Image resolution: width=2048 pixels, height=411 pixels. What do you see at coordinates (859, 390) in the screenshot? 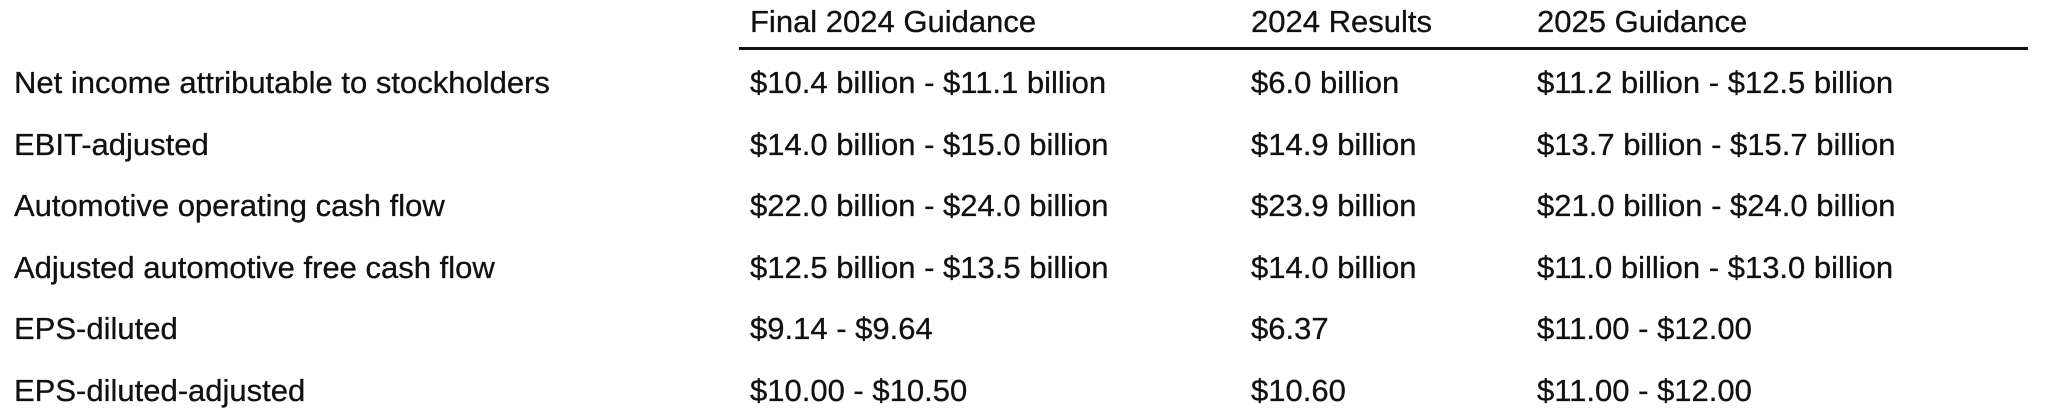
I see `table-cell: $10.00 - $10.50` at bounding box center [859, 390].